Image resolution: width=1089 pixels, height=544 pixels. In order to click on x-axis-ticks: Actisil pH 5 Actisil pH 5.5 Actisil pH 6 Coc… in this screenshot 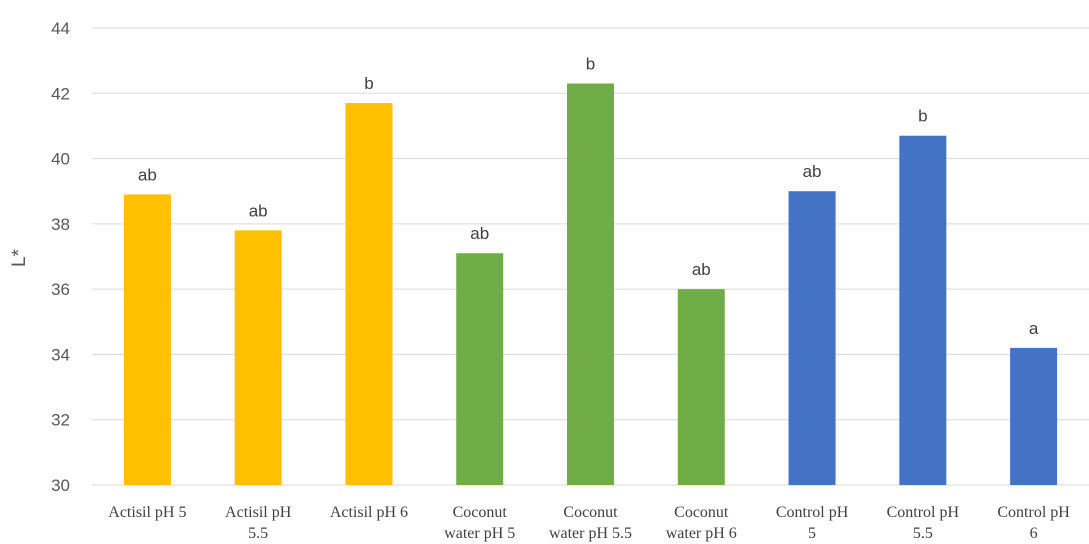, I will do `click(589, 523)`.